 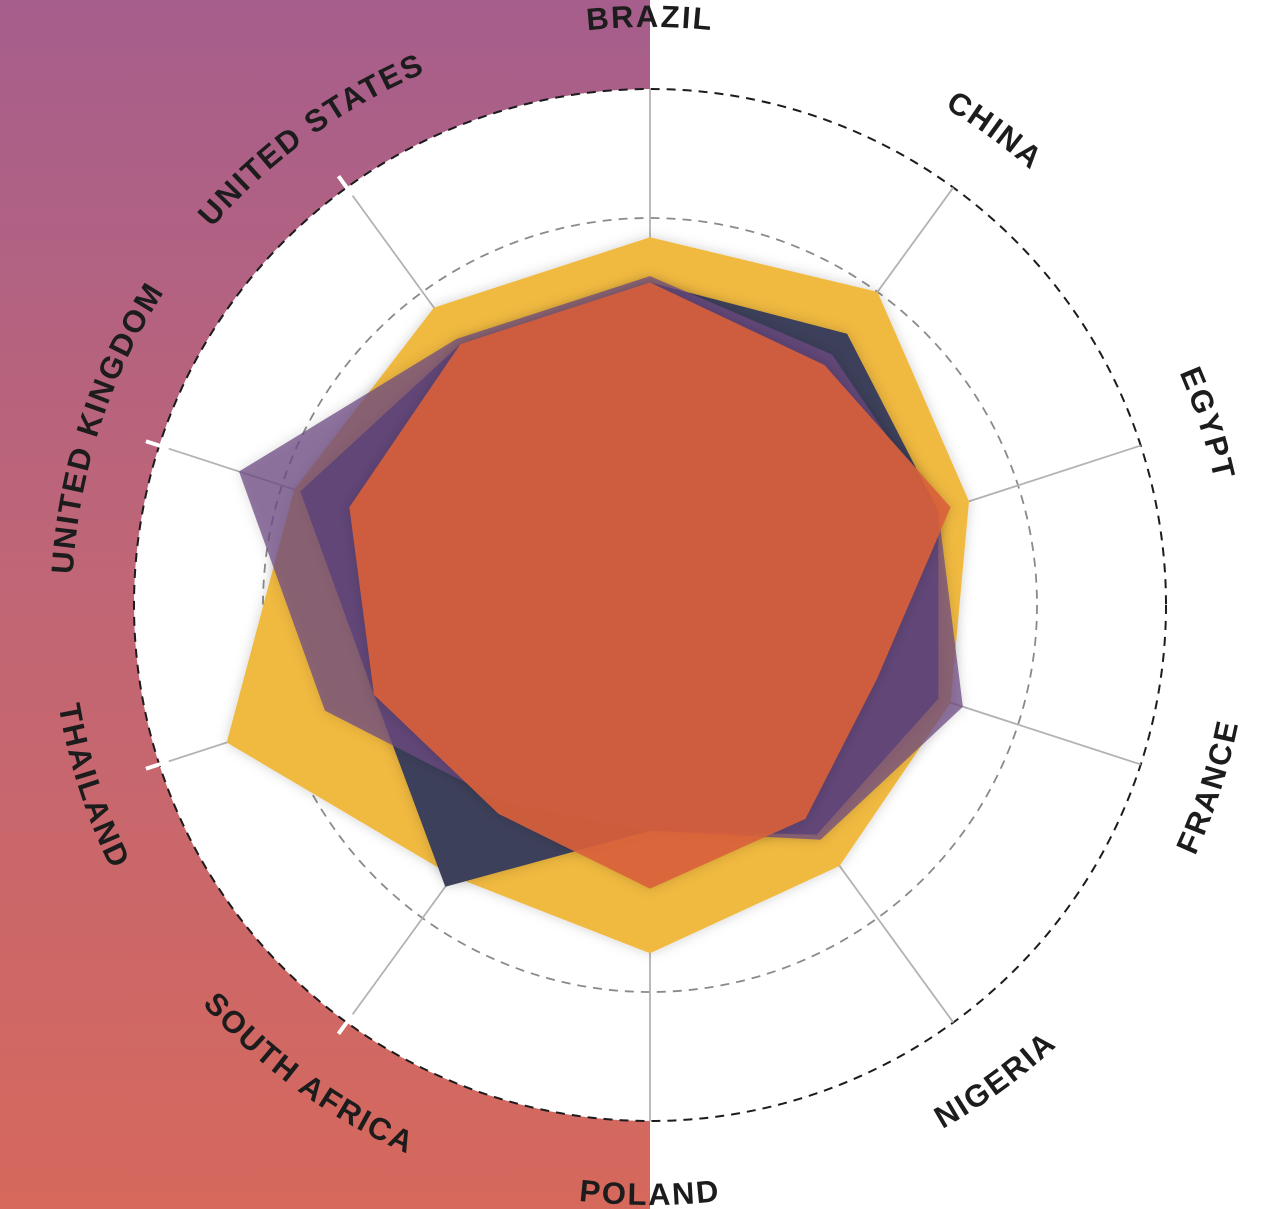 What do you see at coordinates (345, 1024) in the screenshot?
I see `ring-tick-south-africa` at bounding box center [345, 1024].